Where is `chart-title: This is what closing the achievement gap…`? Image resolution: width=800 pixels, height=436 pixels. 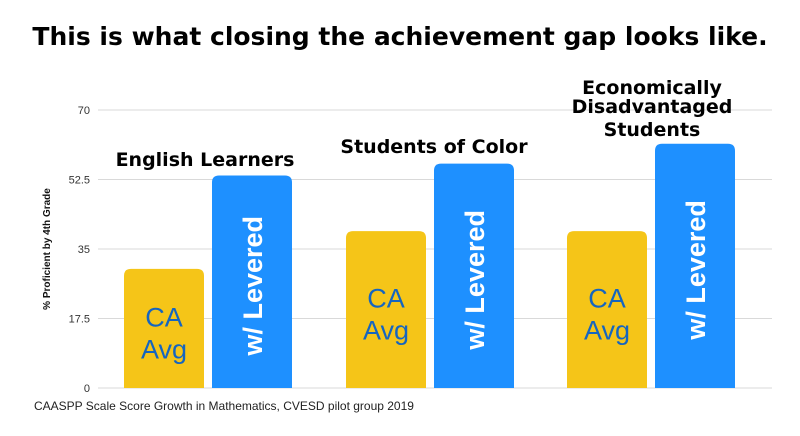
chart-title: This is what closing the achievement gap… is located at coordinates (400, 36).